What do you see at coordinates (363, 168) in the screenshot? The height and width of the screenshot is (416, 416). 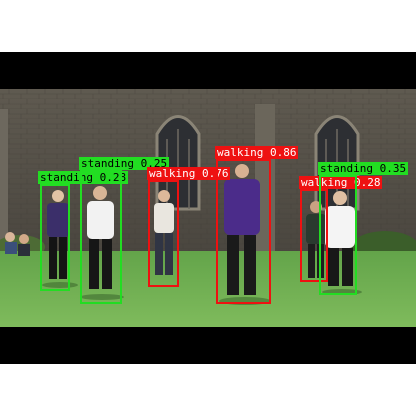 I see `detection-label: standing 0.35` at bounding box center [363, 168].